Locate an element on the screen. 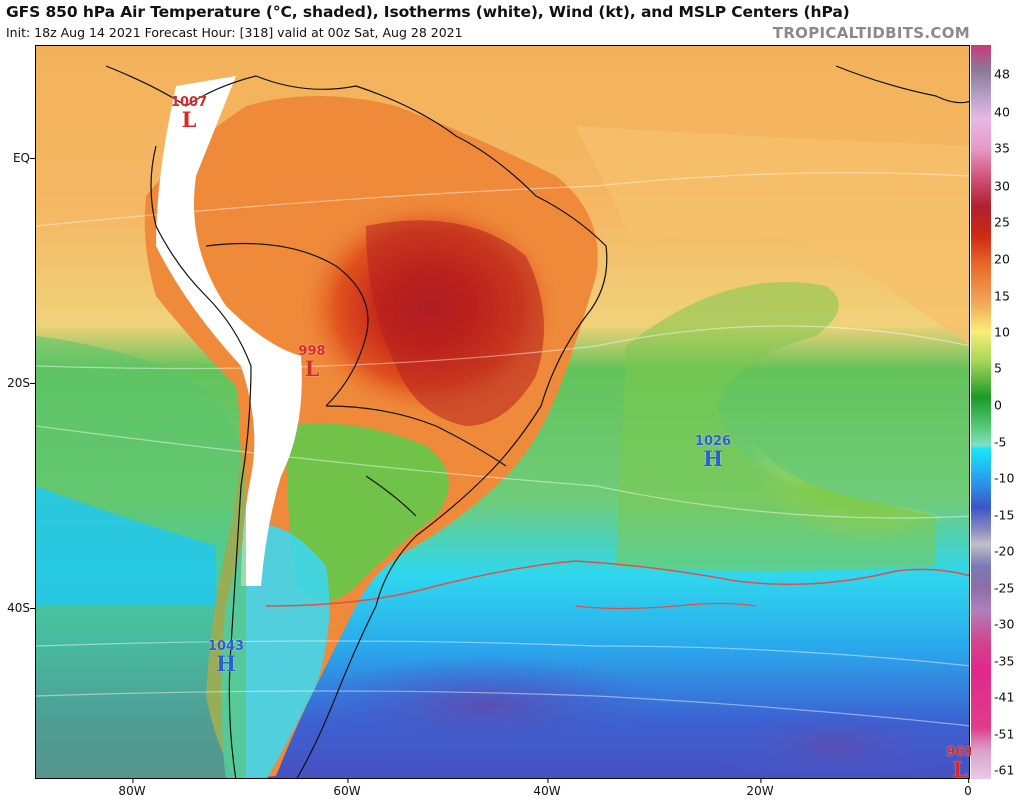 The image size is (1024, 800). colorbar-label: -41 is located at coordinates (1004, 697).